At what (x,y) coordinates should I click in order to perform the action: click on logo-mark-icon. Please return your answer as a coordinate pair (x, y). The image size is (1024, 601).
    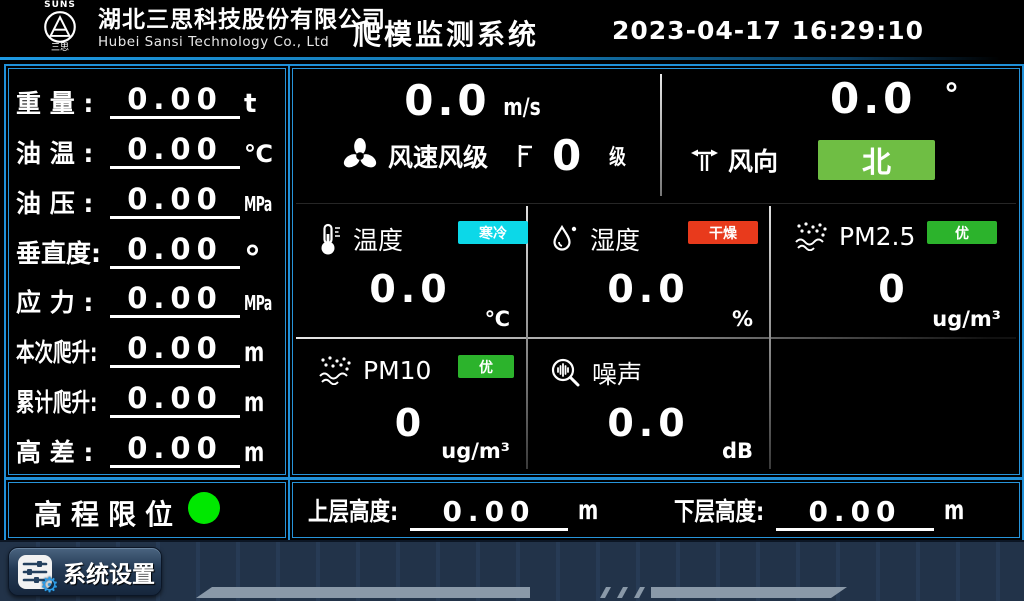
    Looking at the image, I should click on (60, 27).